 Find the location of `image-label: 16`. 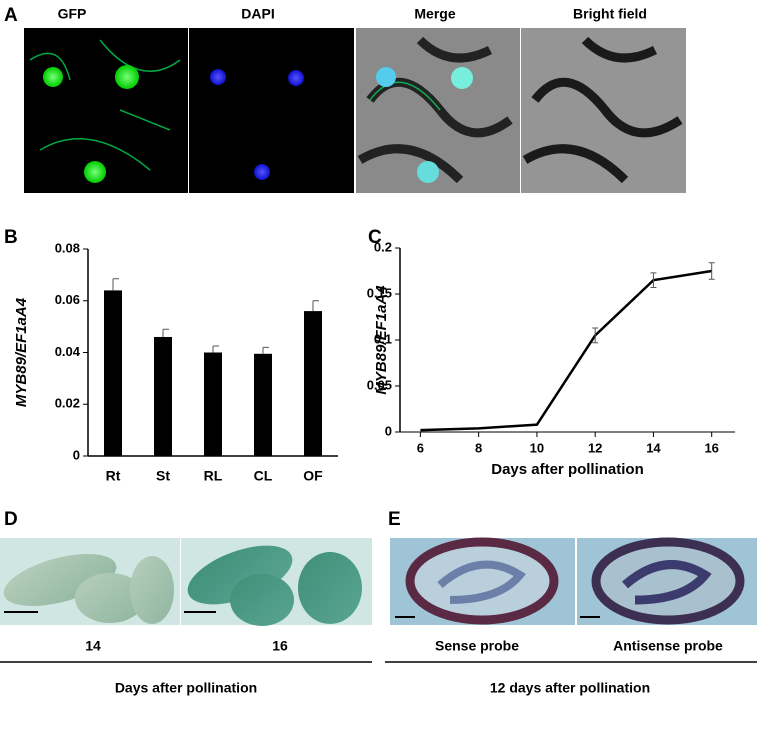

image-label: 16 is located at coordinates (280, 646).